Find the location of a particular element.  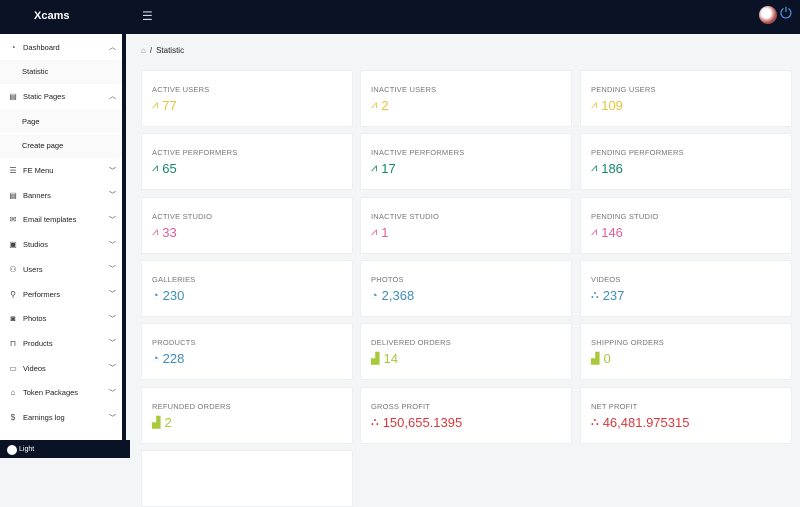

sidebar-item-users: ⚇ Users ﹀ is located at coordinates (61, 269).